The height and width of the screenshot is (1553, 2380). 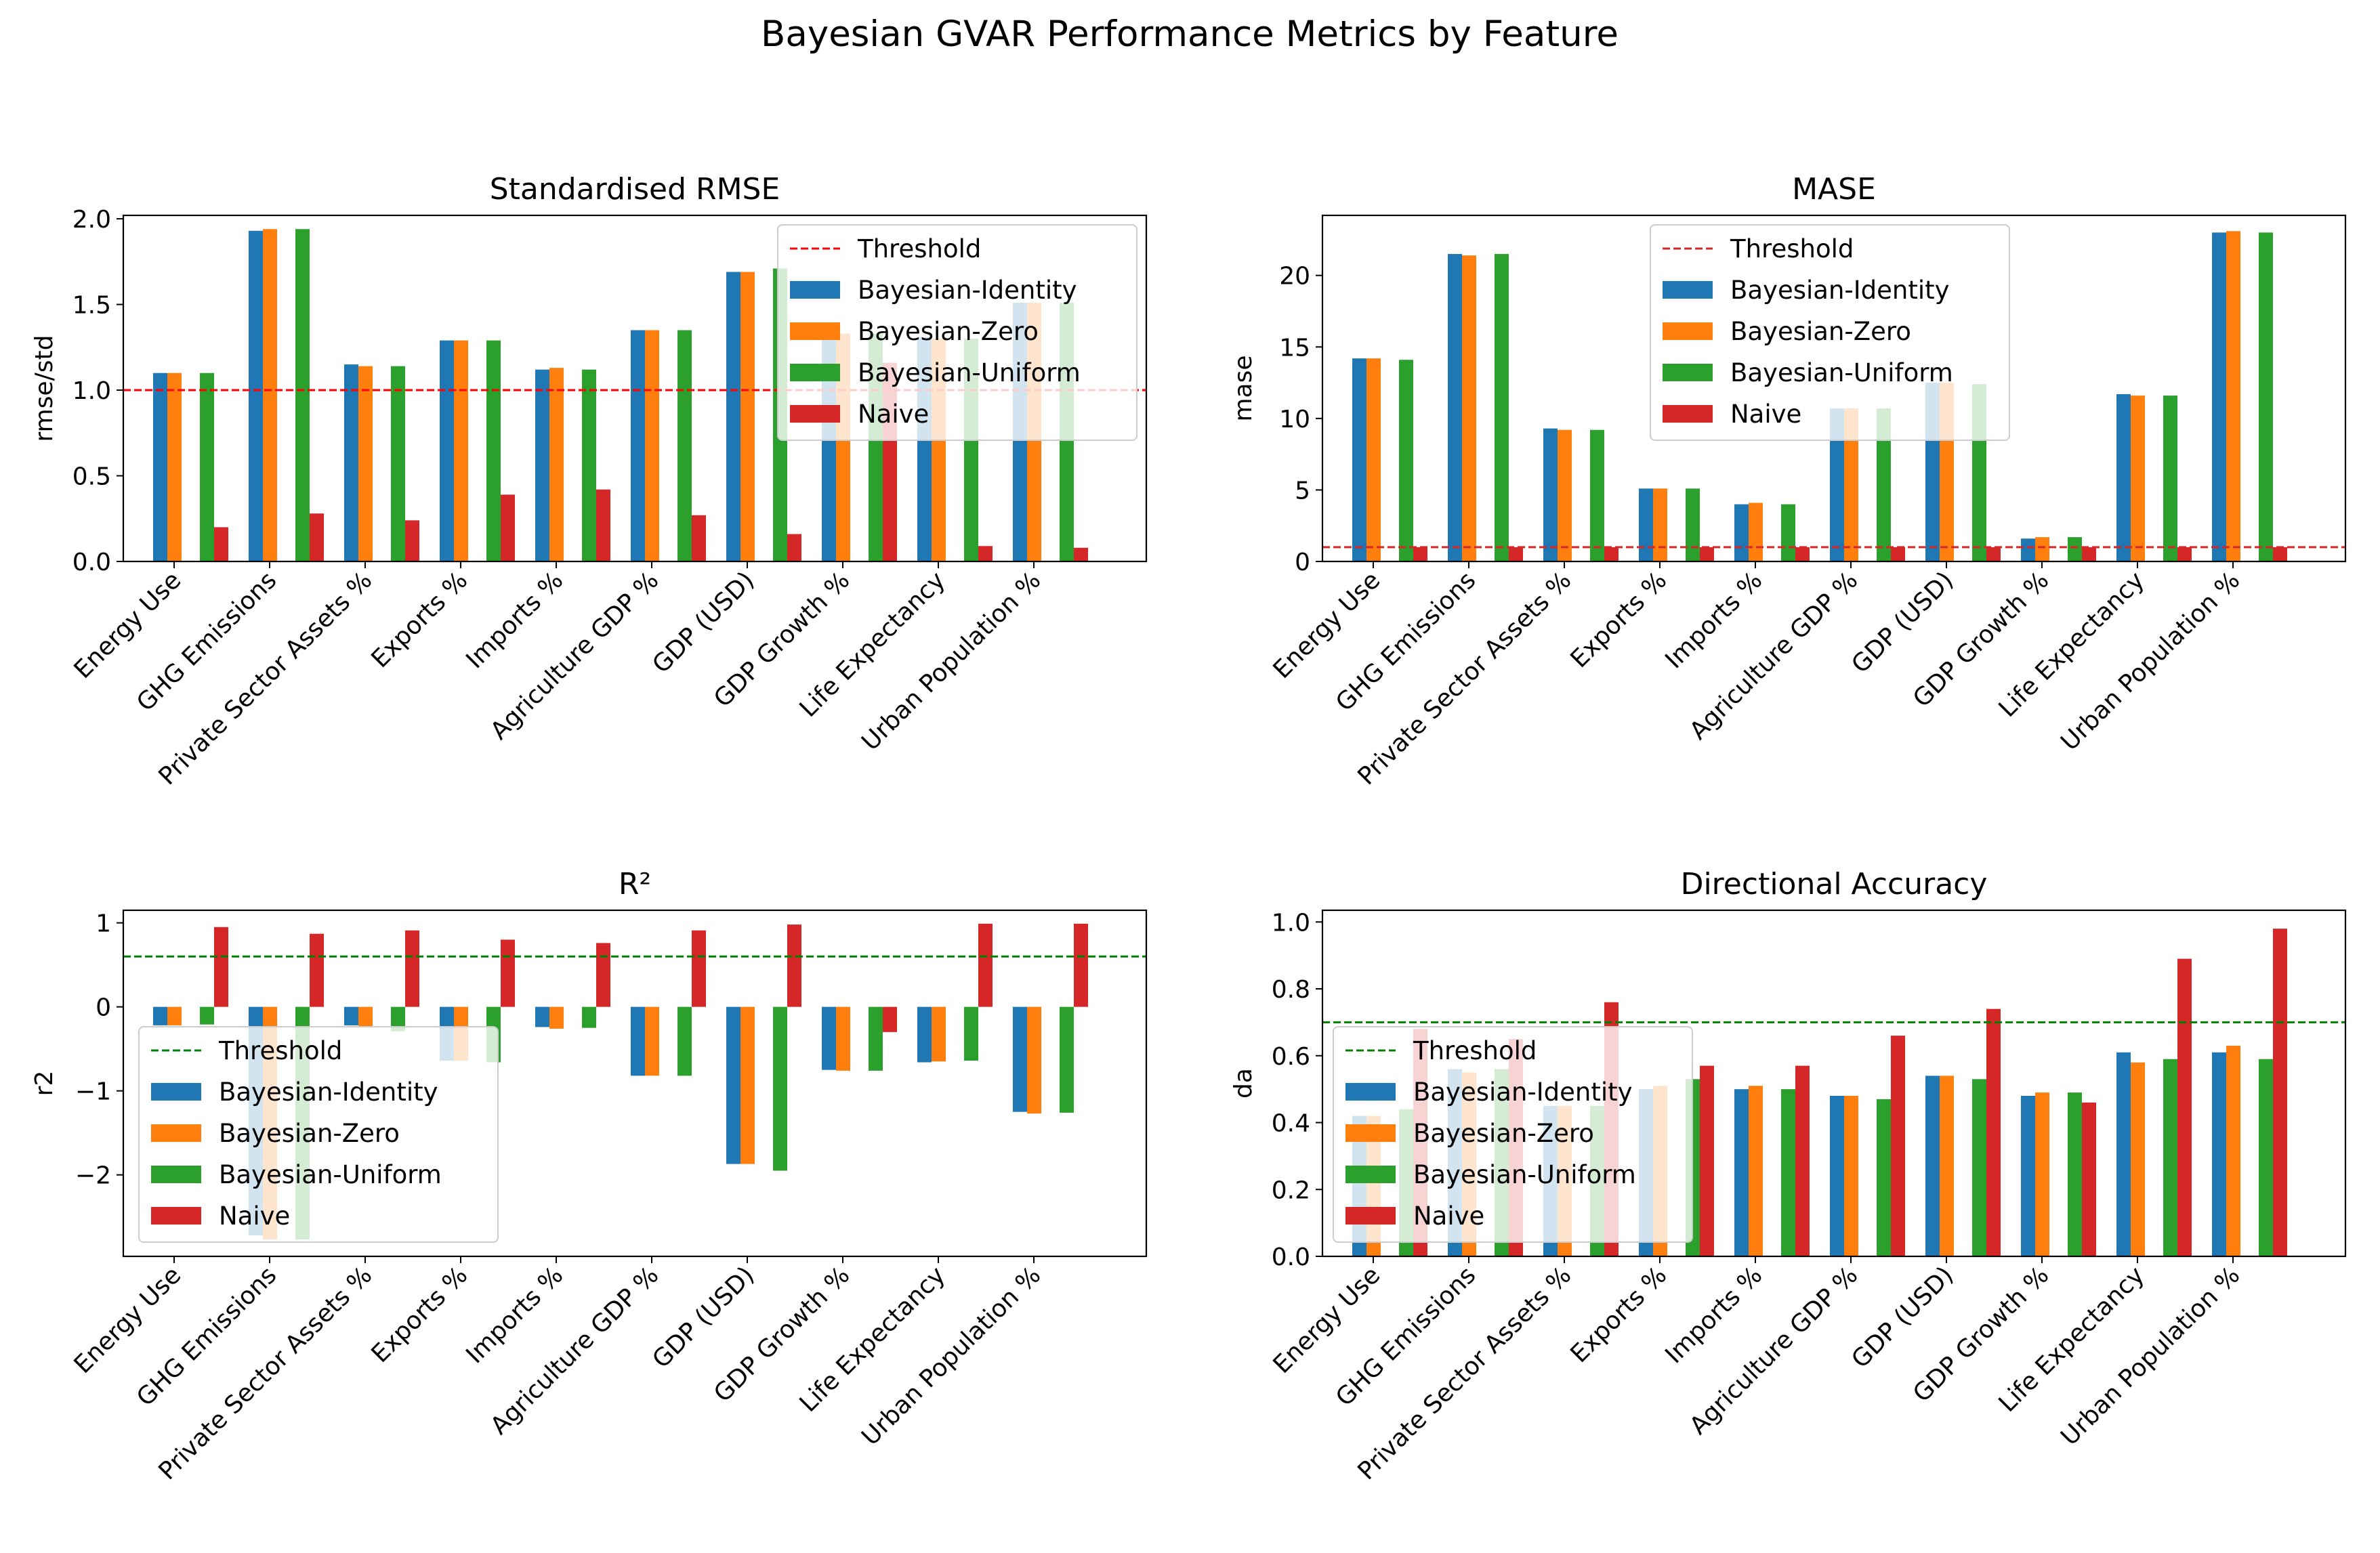 I want to click on y-tick-label: 0.0, so click(x=92, y=562).